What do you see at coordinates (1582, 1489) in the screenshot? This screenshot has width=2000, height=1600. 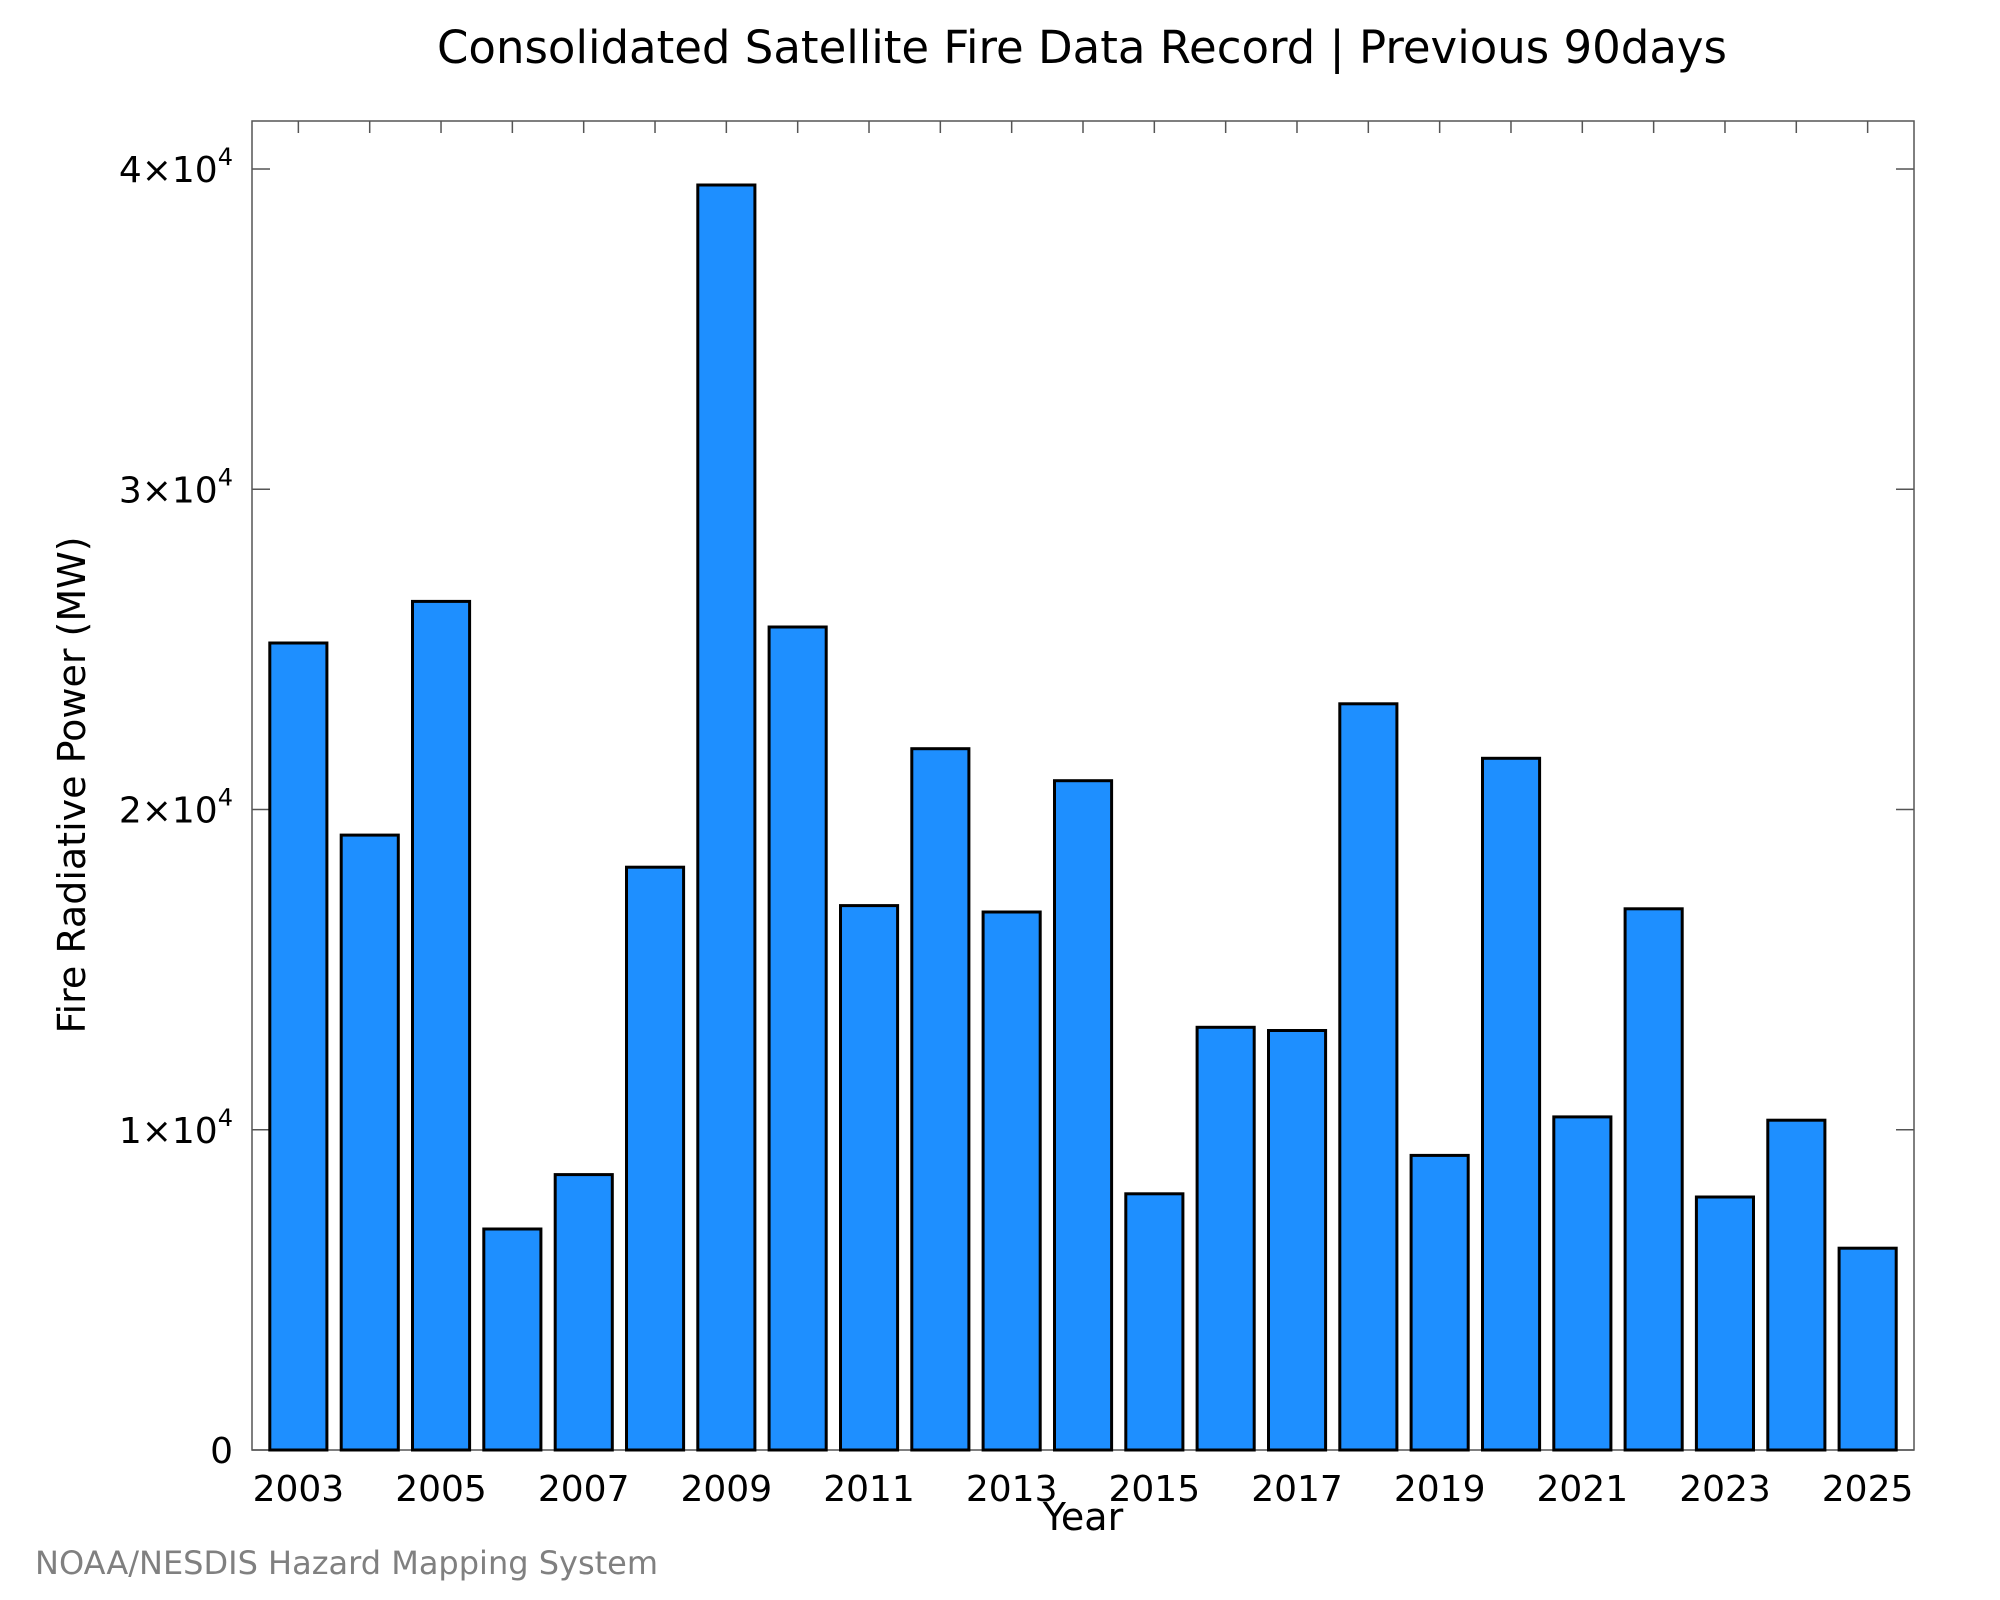 I see `x-tick-label-2021: 2021` at bounding box center [1582, 1489].